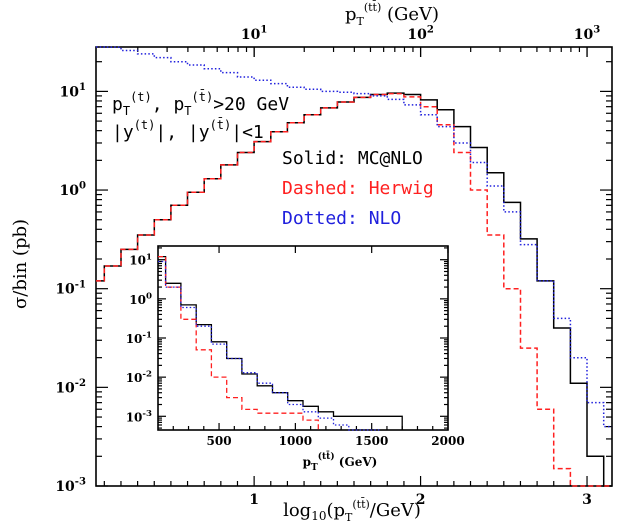 The image size is (642, 528). I want to click on y-axis-title: σ/bin (pb), so click(20, 264).